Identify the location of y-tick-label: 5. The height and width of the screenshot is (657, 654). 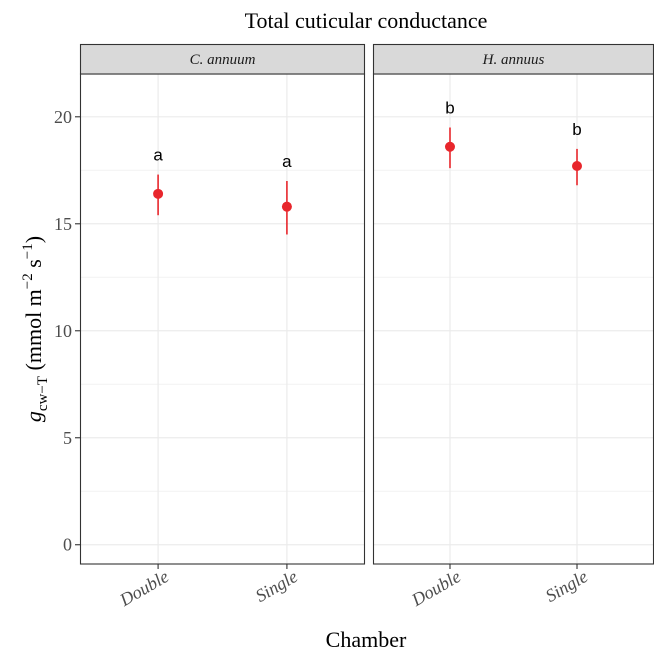
(67, 438).